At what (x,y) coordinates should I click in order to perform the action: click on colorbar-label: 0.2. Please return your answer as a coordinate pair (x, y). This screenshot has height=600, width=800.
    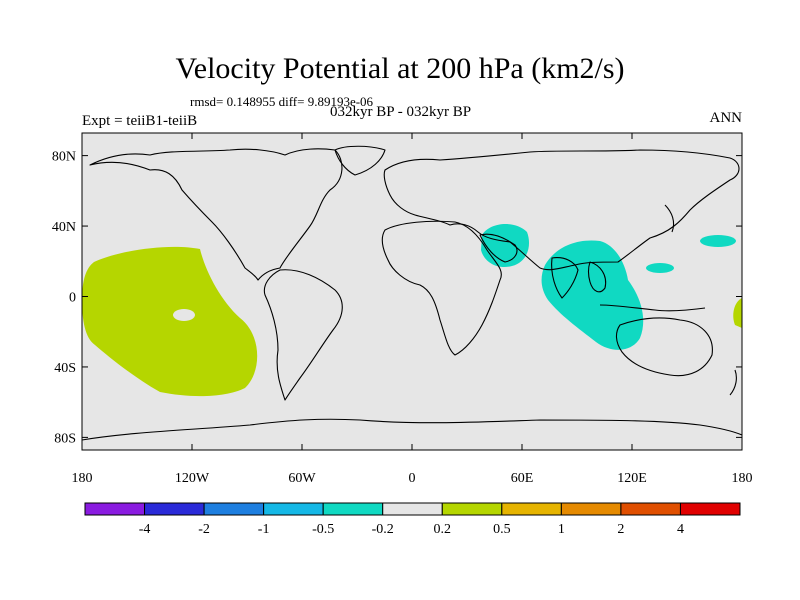
    Looking at the image, I should click on (443, 529).